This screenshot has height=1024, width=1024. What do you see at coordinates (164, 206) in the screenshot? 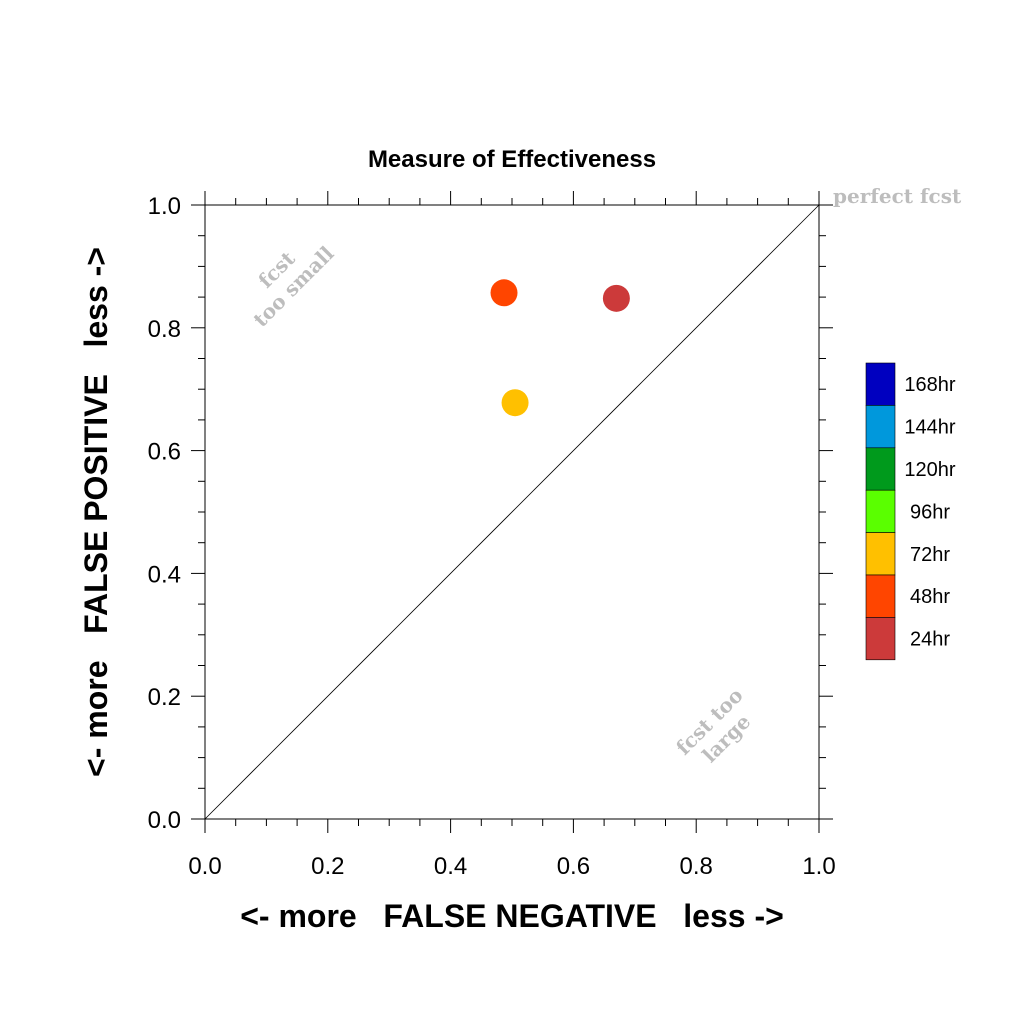
I see `y-tick-label: 1.0` at bounding box center [164, 206].